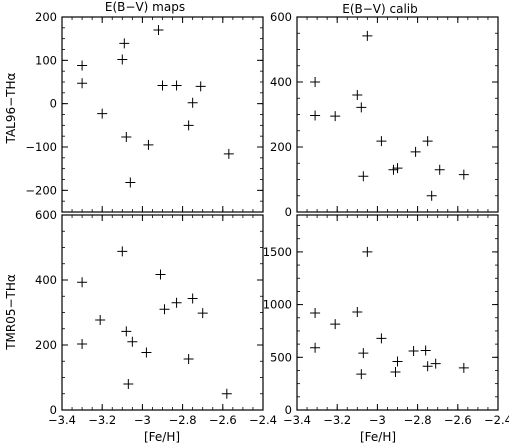  I want to click on x-tick-label-tmr05-maps: −2.8, so click(183, 420).